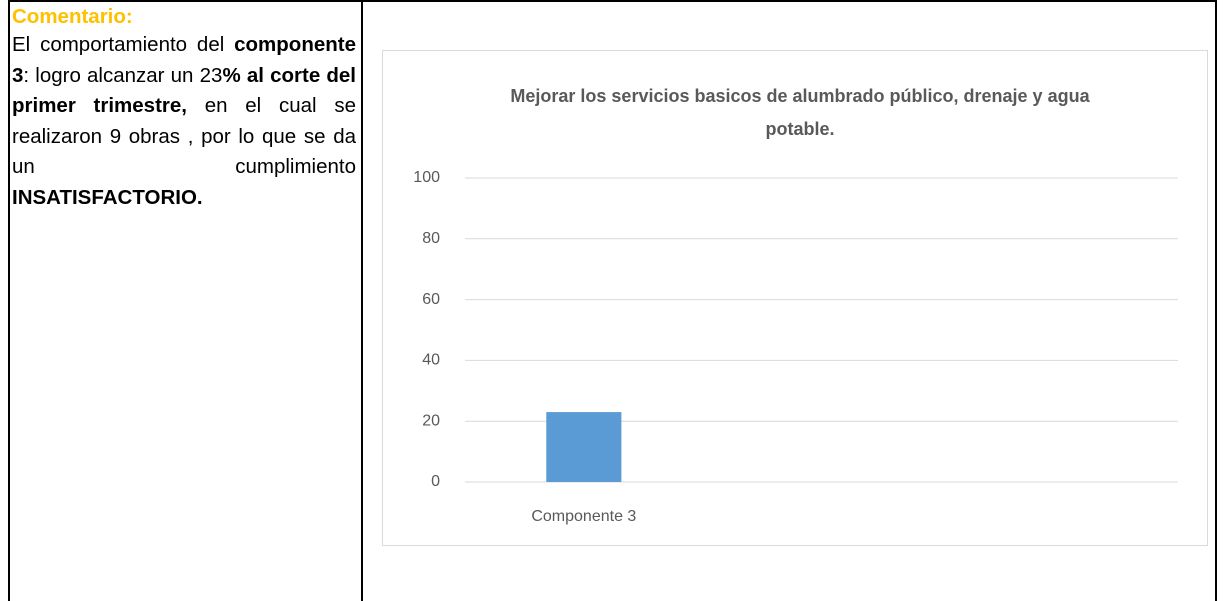  Describe the element at coordinates (184, 60) in the screenshot. I see `comment-run: componente 3` at that location.